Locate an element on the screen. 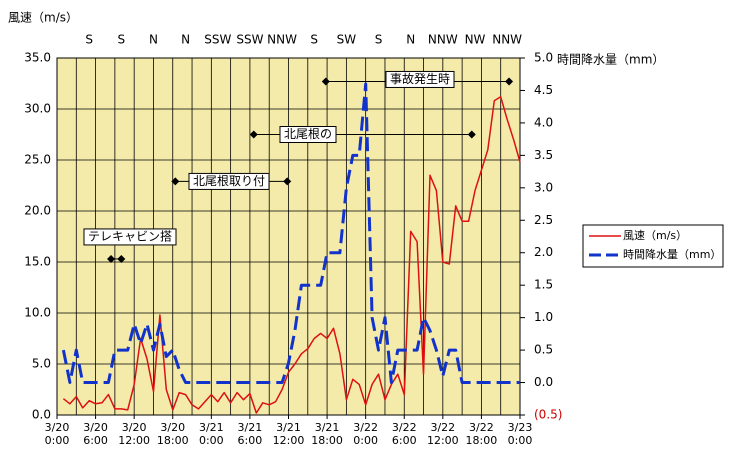 This screenshot has width=736, height=467. y2-tick-label: 1.5 is located at coordinates (543, 285).